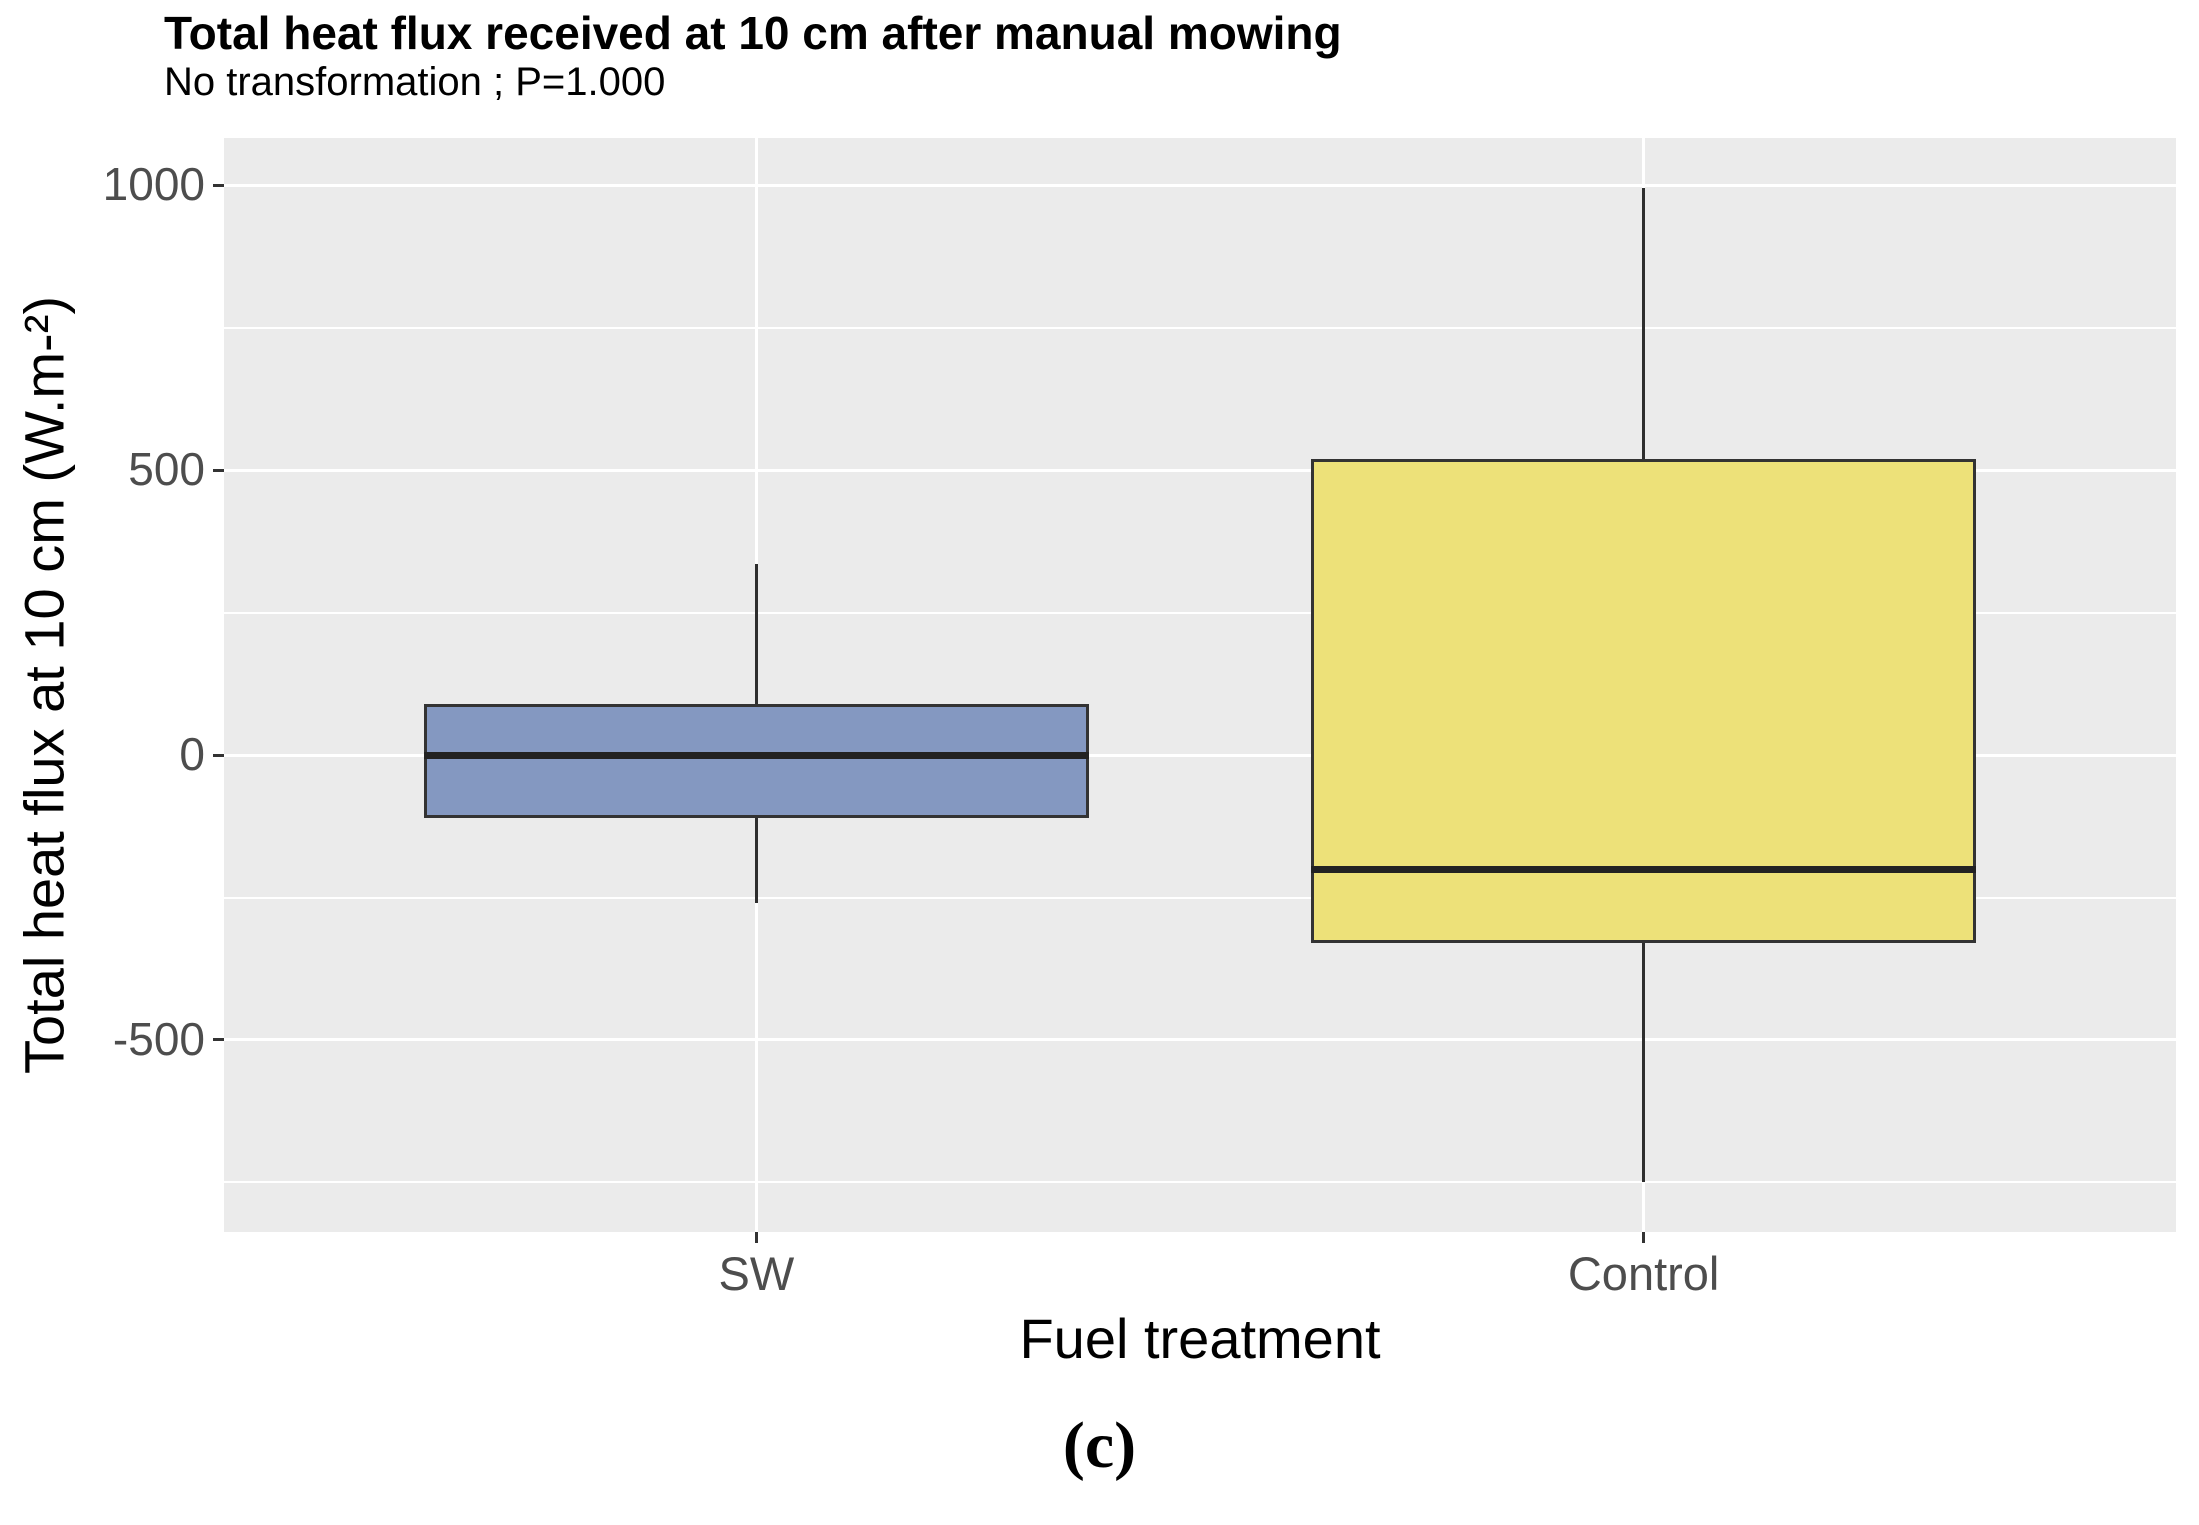 The image size is (2199, 1525). What do you see at coordinates (166, 469) in the screenshot?
I see `y-tick-label: 500` at bounding box center [166, 469].